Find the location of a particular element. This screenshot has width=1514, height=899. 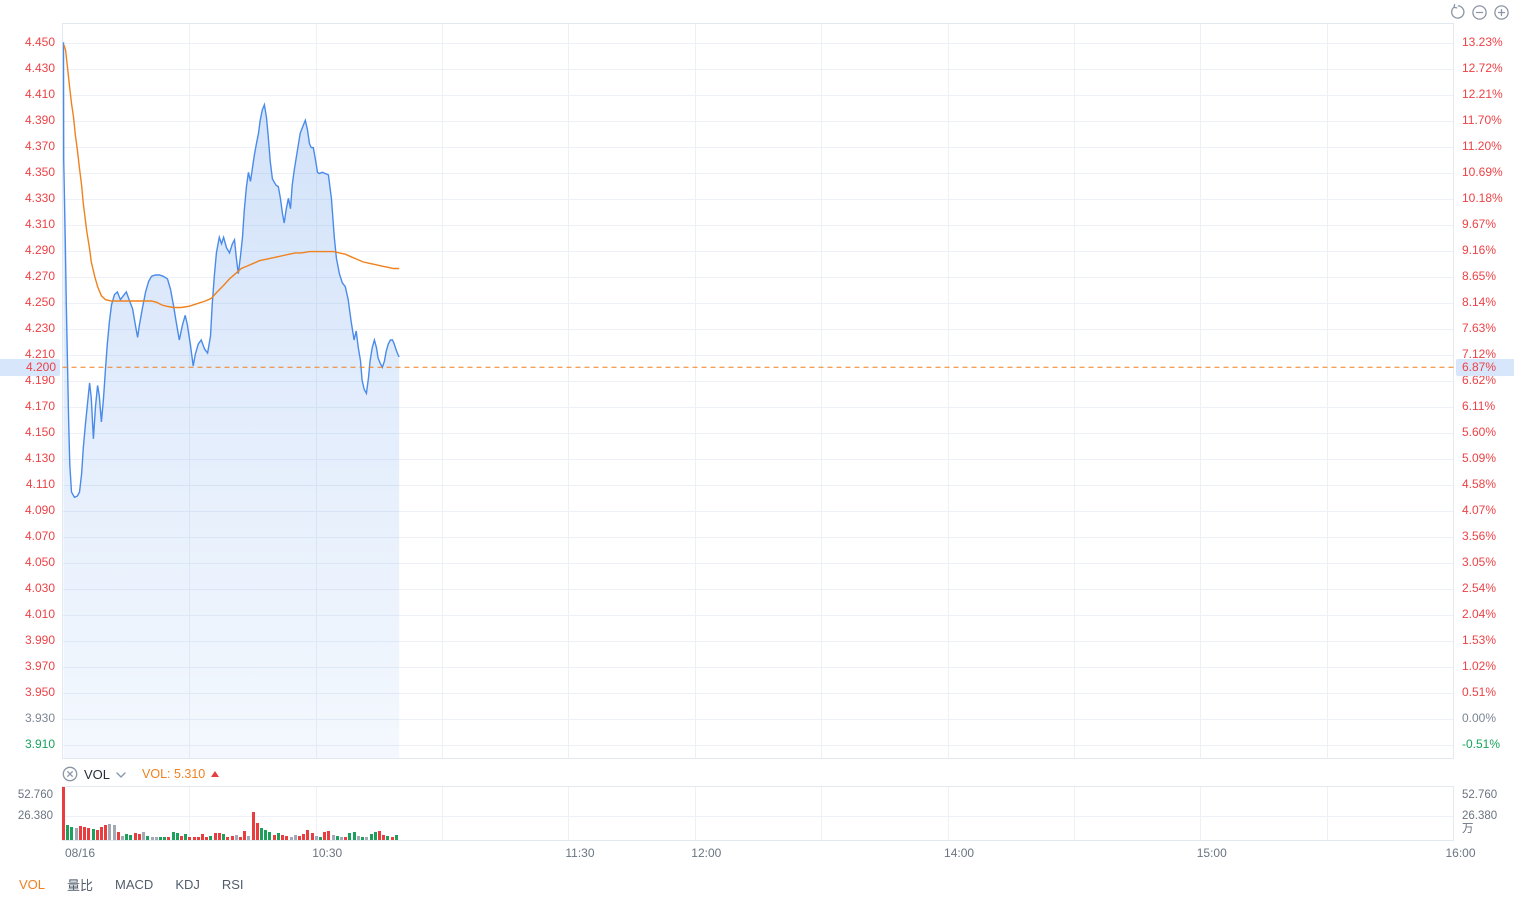

volume-tick-left-2: 26.380 is located at coordinates (35, 816).